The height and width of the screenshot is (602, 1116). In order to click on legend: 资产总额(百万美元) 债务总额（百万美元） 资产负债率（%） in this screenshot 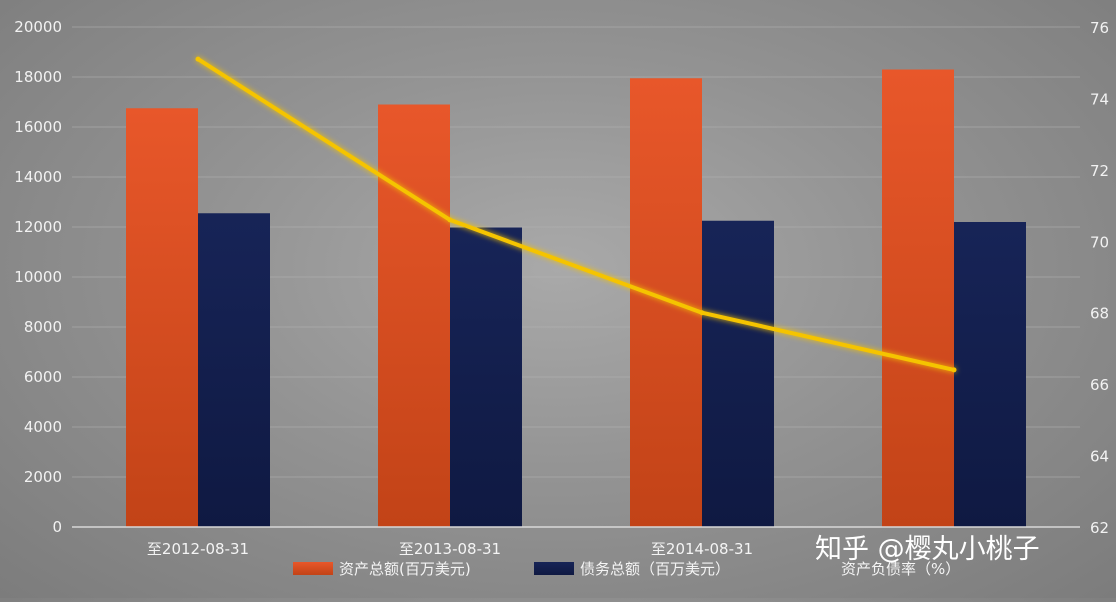, I will do `click(626, 569)`.